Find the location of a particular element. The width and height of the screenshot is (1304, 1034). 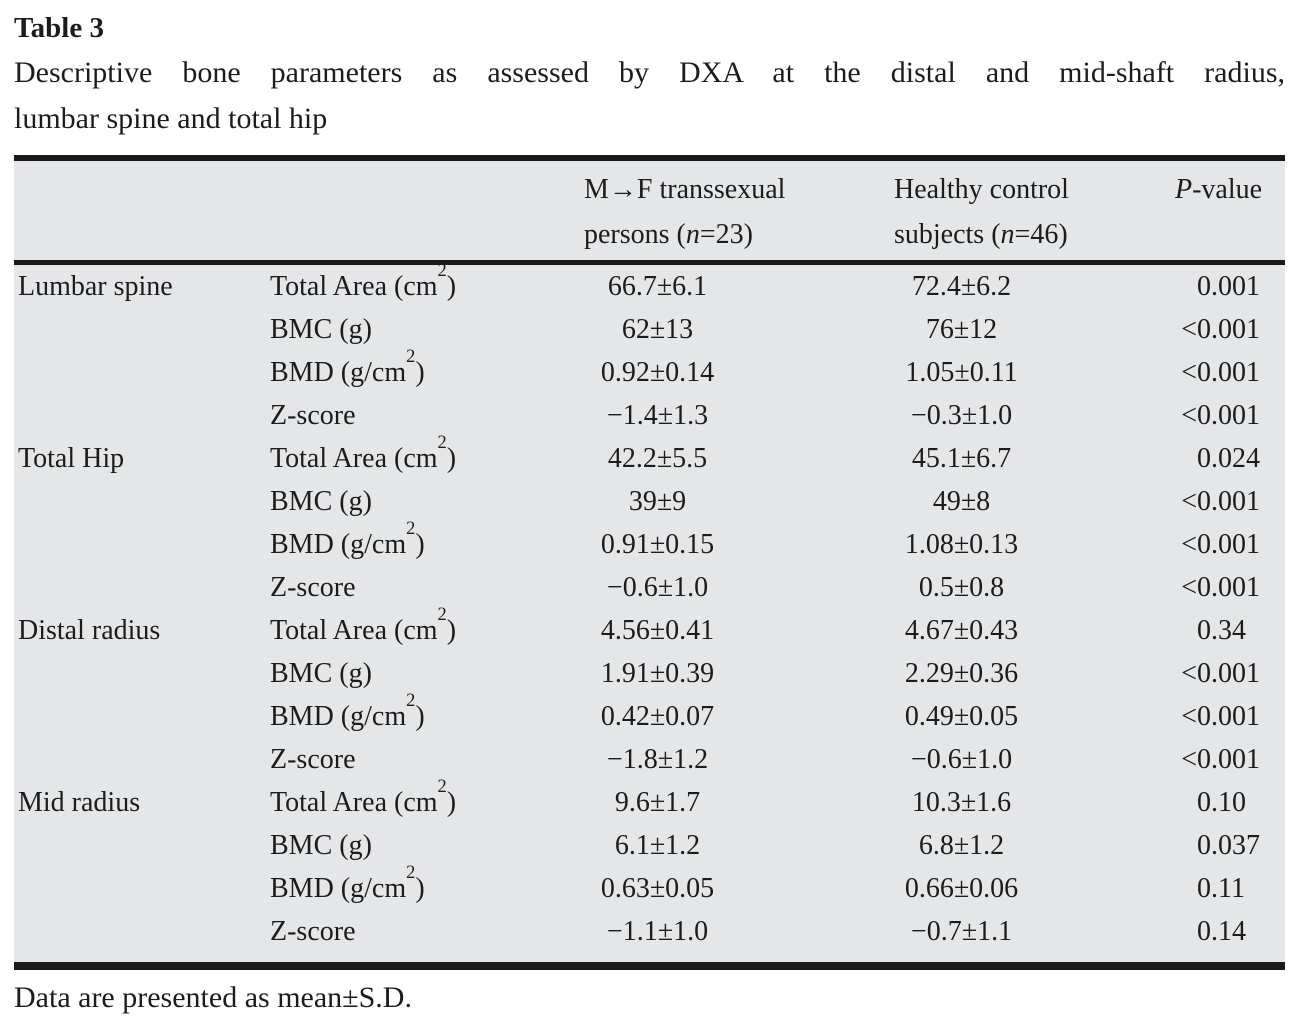

group2-value: 6.8±1.2 is located at coordinates (961, 845).